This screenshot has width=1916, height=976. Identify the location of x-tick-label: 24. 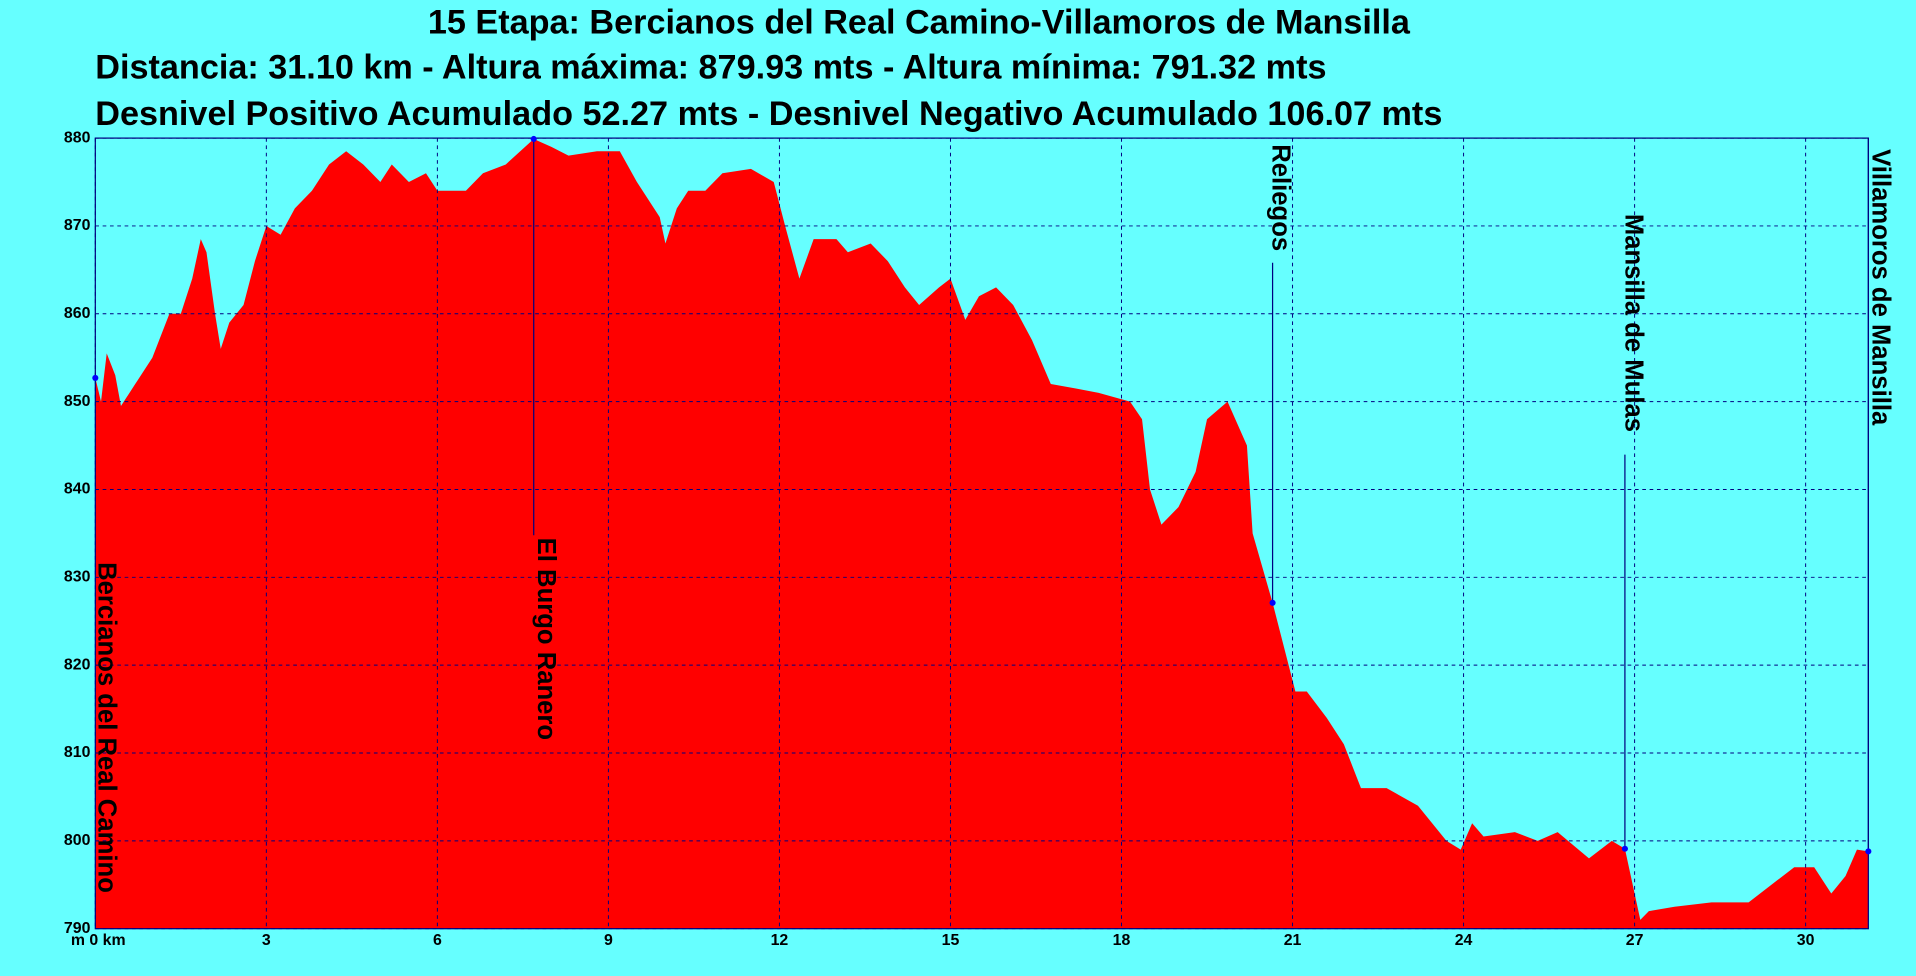
(1464, 940).